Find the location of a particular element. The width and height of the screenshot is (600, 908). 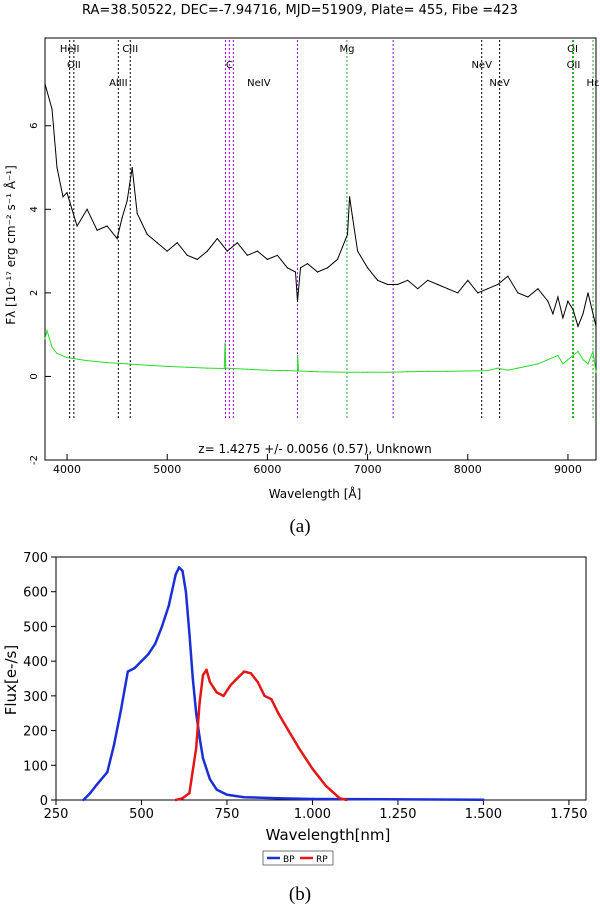

y-tick-label-2: 2 is located at coordinates (34, 293).